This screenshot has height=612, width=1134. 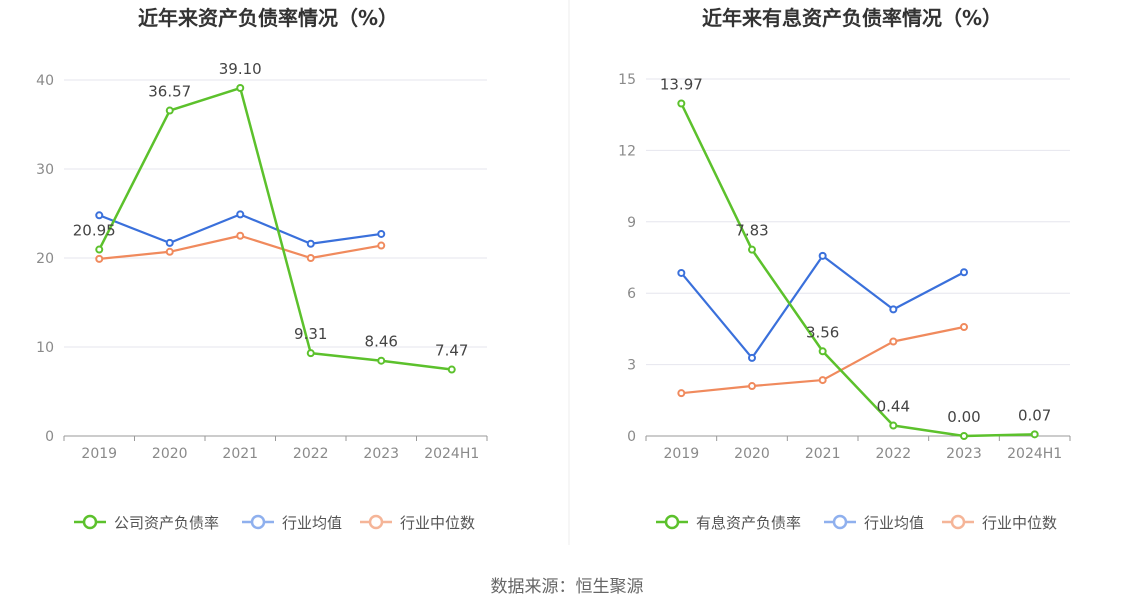 I want to click on legend-label: 有息资产负债率, so click(x=748, y=523).